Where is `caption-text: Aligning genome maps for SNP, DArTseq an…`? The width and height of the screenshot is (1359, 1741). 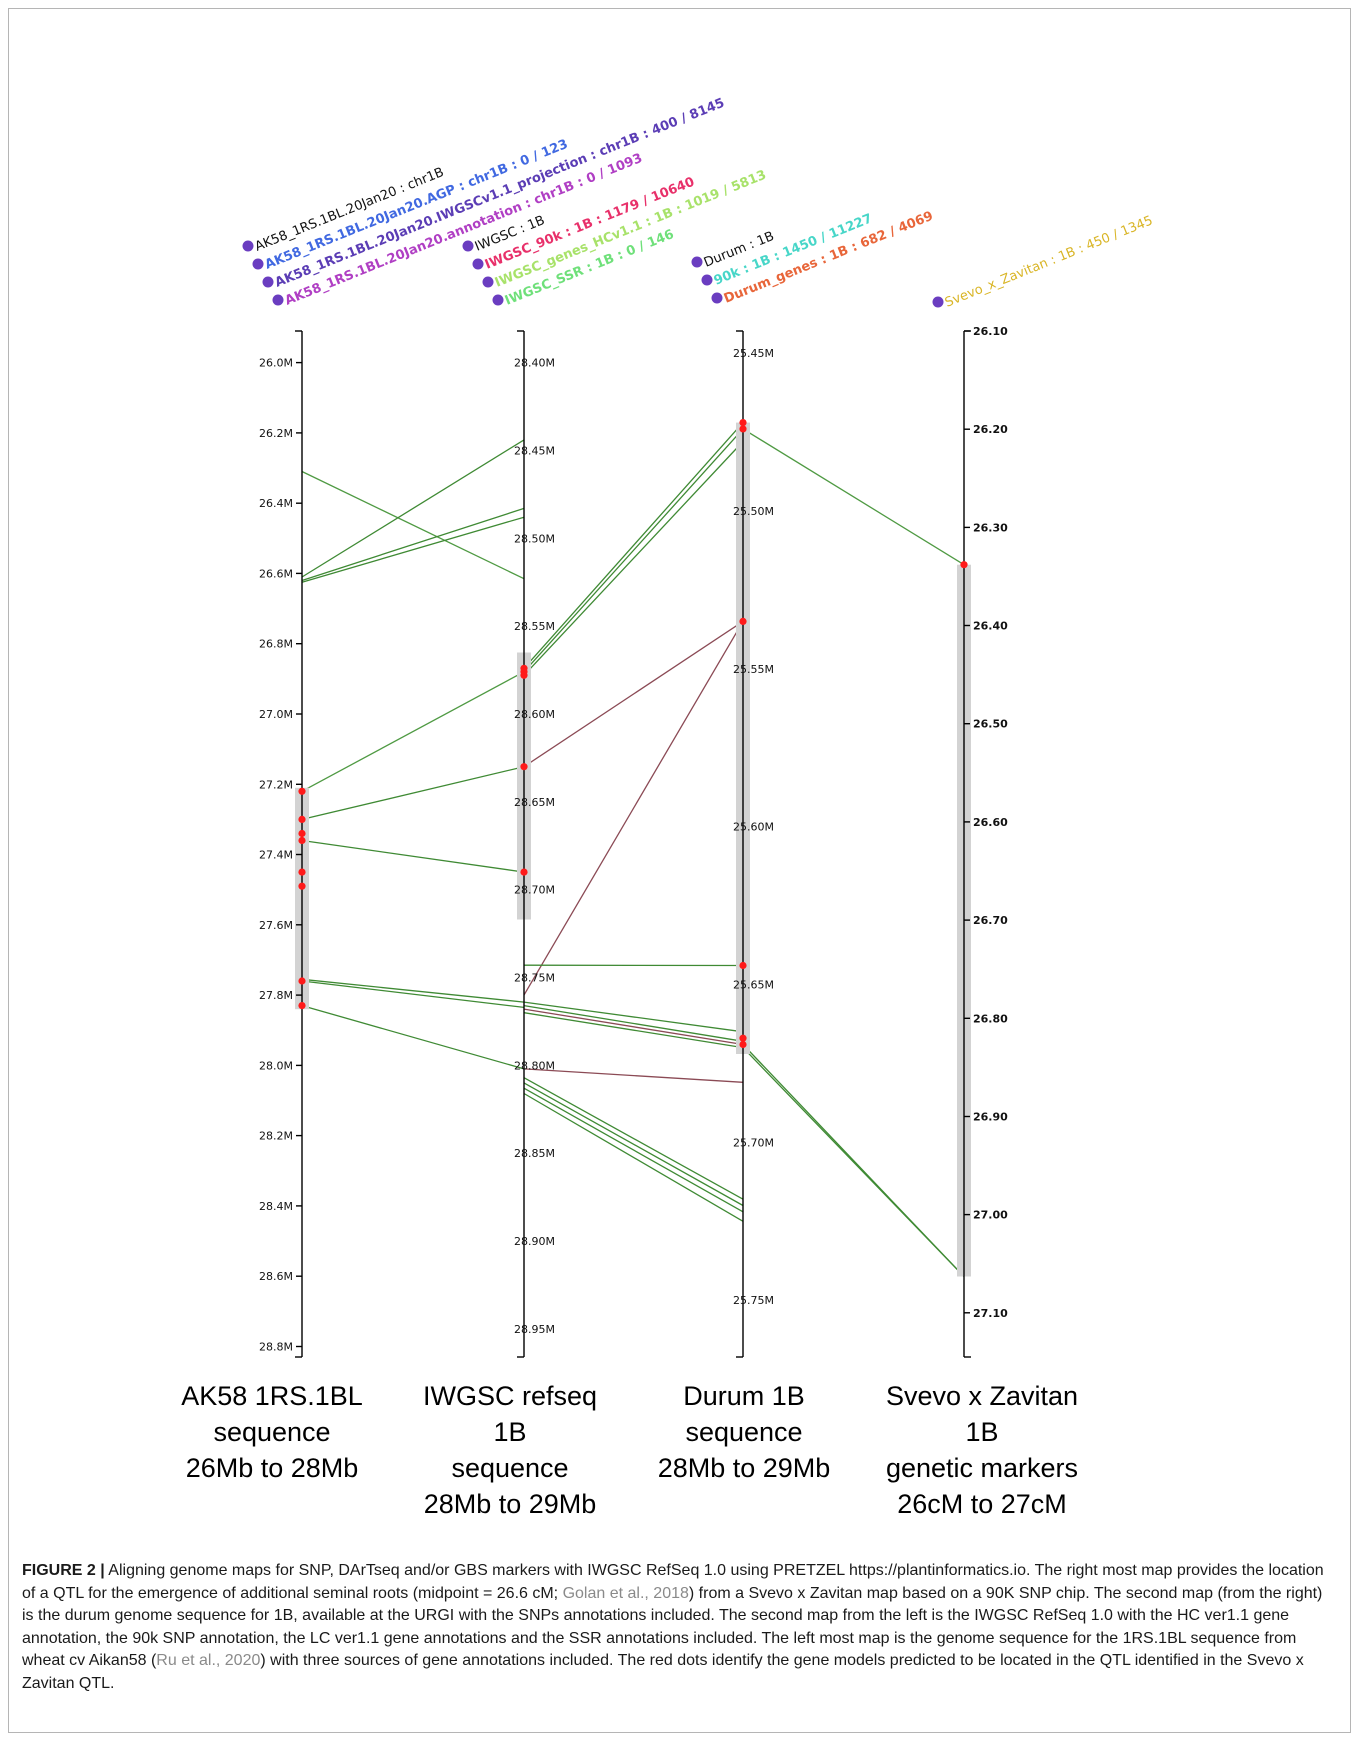 caption-text: Aligning genome maps for SNP, DArTseq an… is located at coordinates (673, 1582).